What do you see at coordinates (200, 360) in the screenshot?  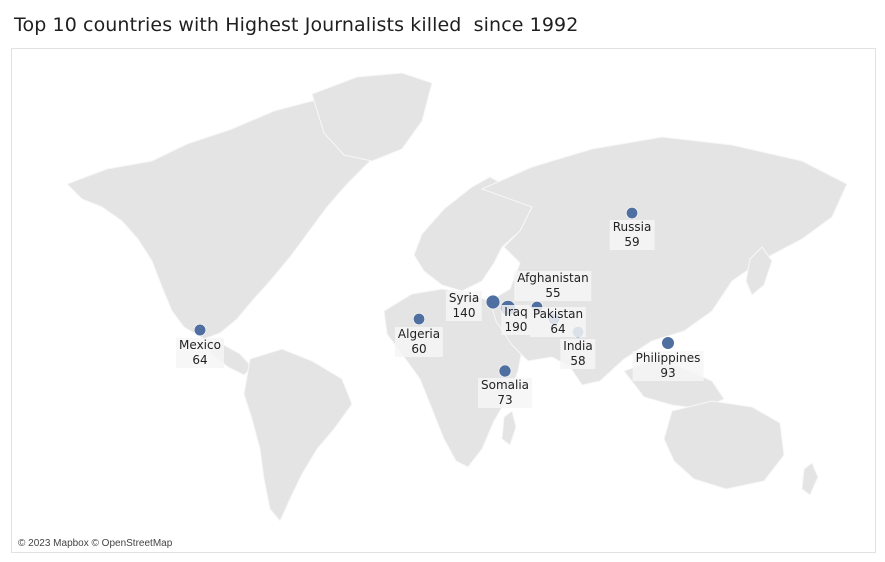 I see `label-mexico-value: 64` at bounding box center [200, 360].